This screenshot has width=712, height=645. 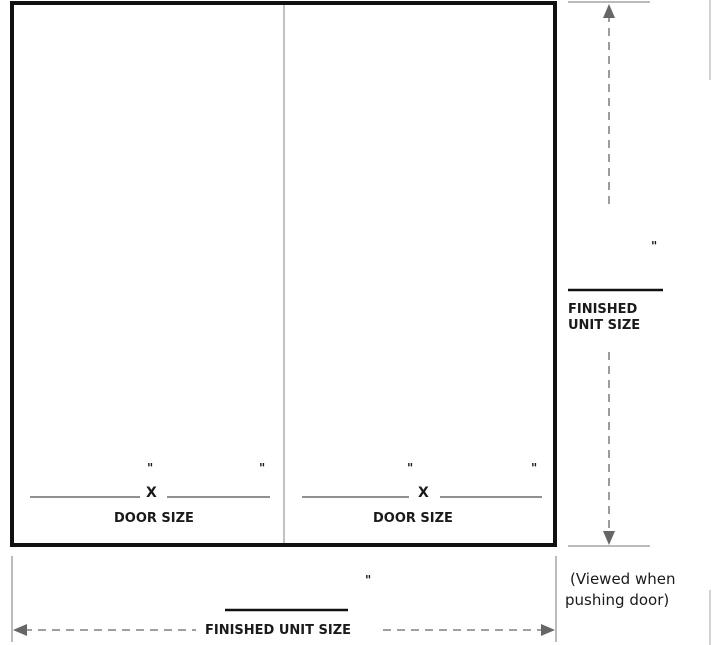 I want to click on left-door-size-label: DOOR SIZE, so click(x=154, y=518).